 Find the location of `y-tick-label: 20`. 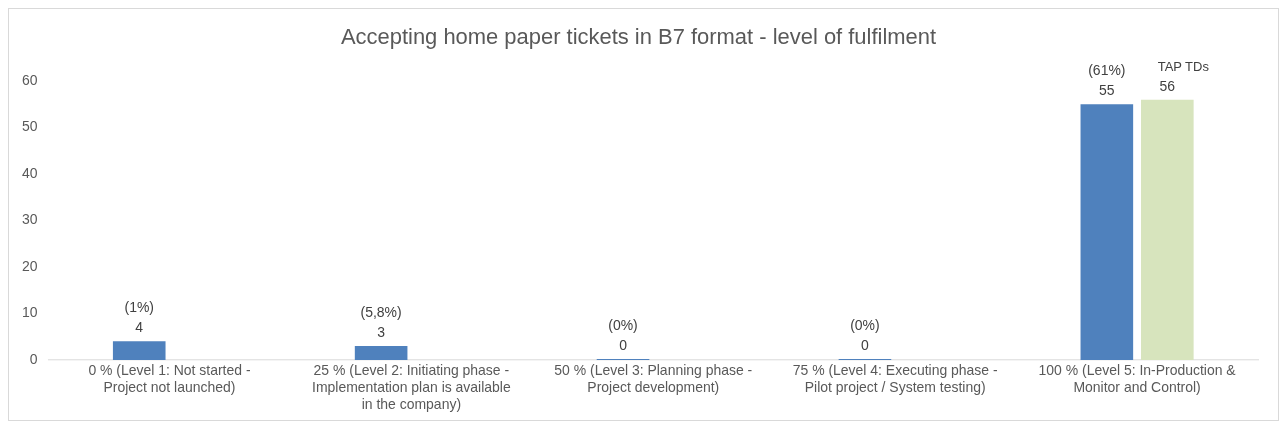

y-tick-label: 20 is located at coordinates (29, 265).